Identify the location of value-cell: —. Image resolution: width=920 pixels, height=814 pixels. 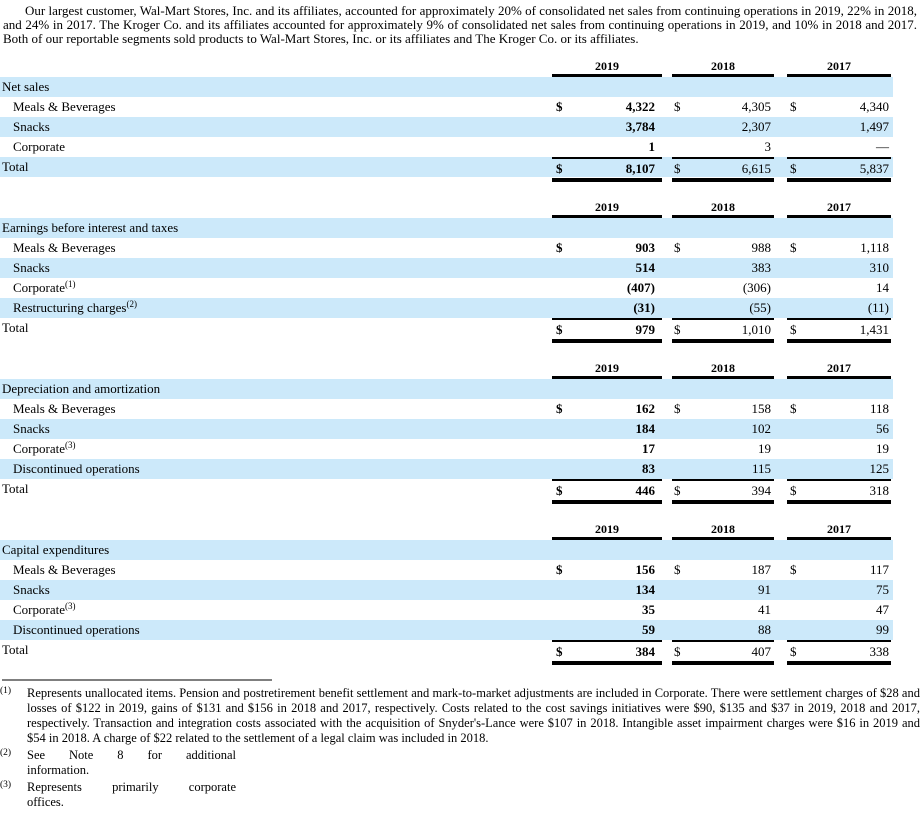
(839, 147).